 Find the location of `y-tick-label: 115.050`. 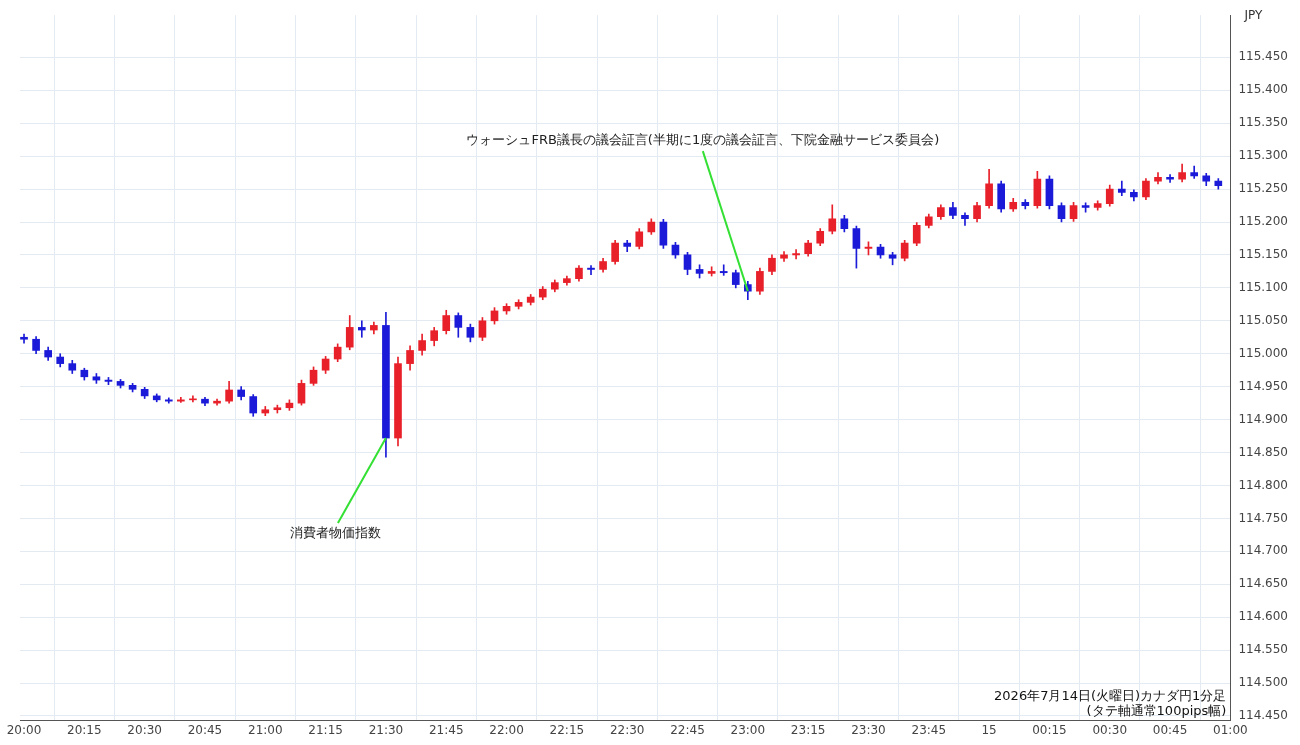

y-tick-label: 115.050 is located at coordinates (1263, 319).